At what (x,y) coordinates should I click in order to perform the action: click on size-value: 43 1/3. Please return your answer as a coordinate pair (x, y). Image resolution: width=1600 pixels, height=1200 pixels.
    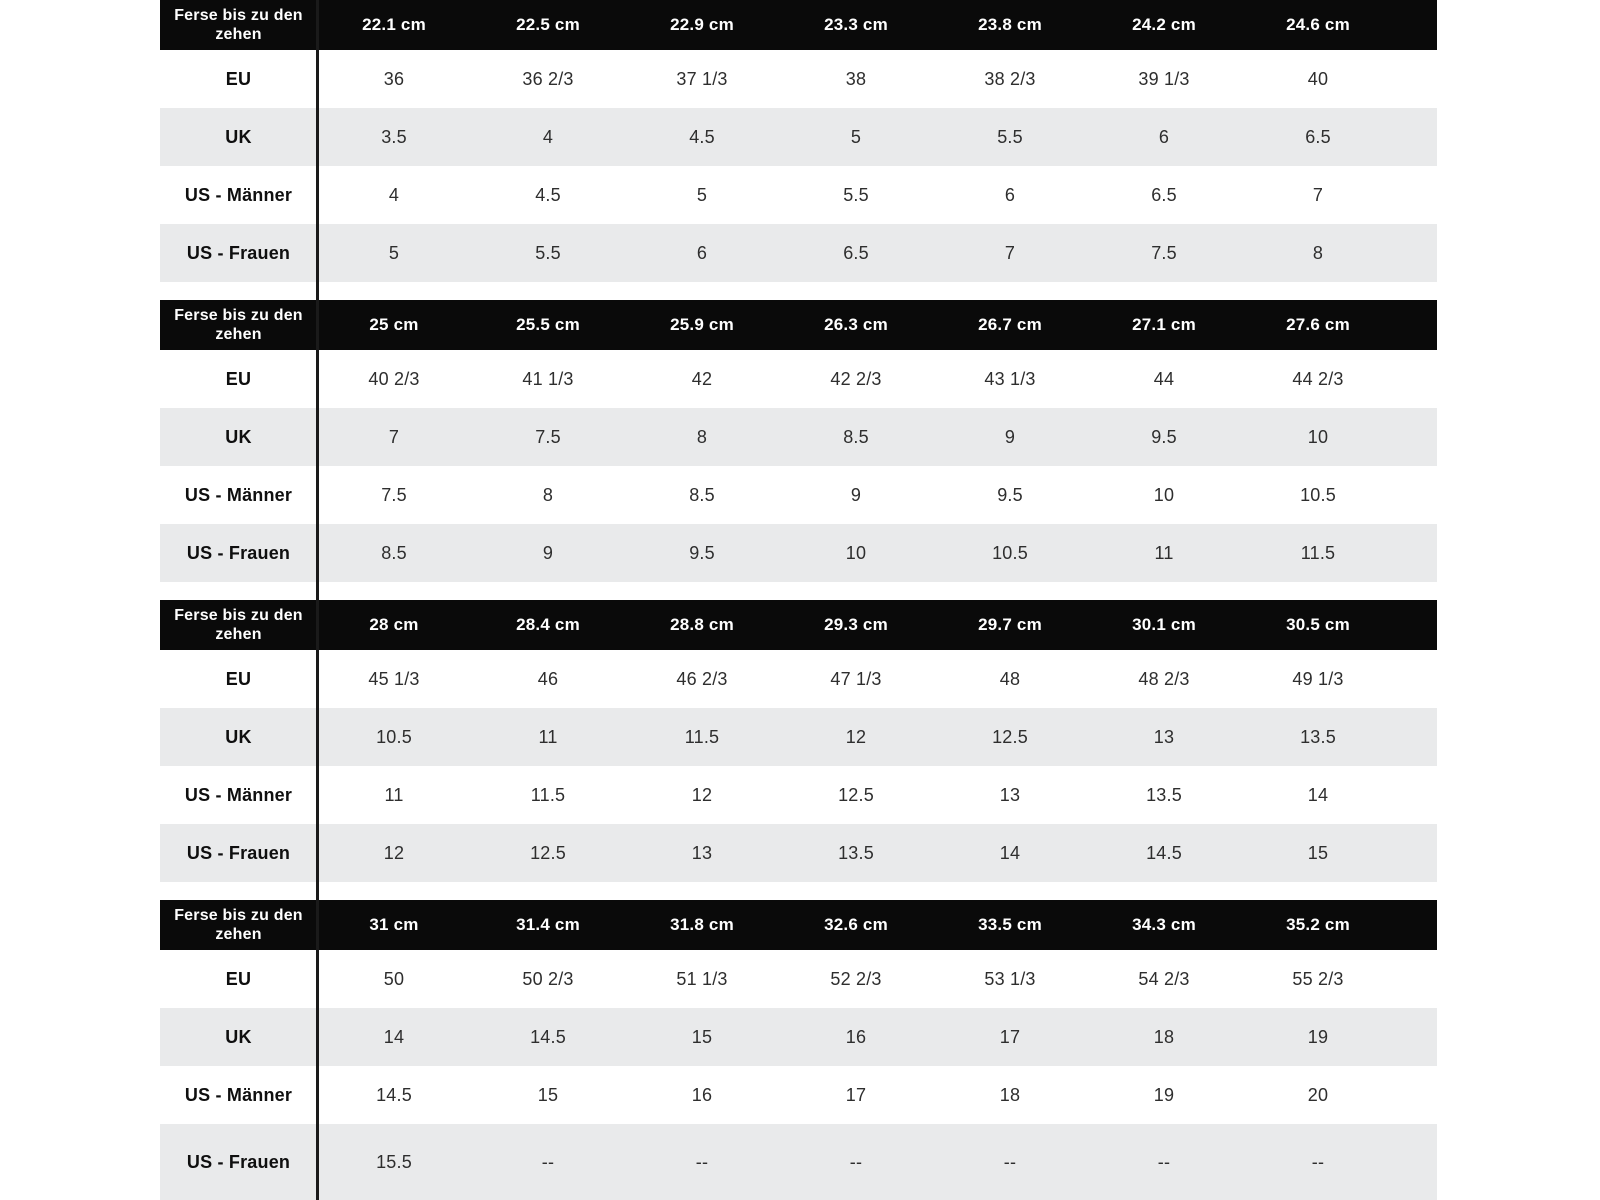
    Looking at the image, I should click on (1010, 378).